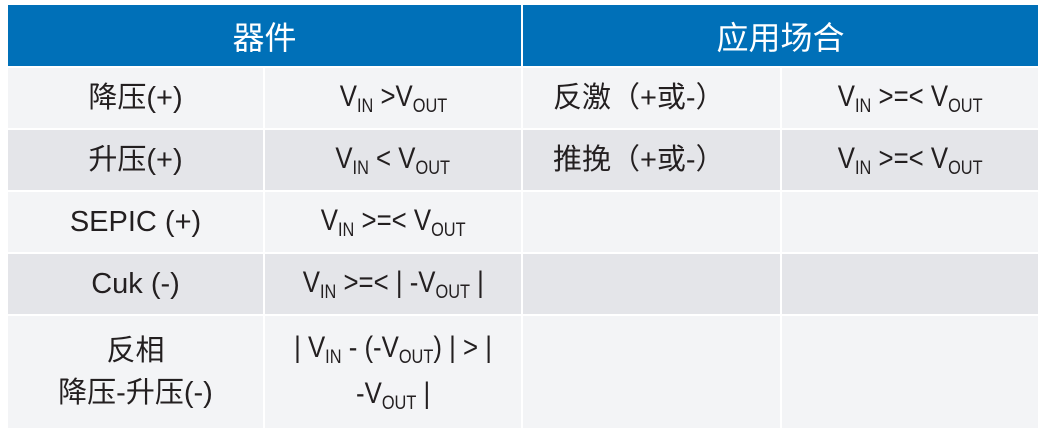 The width and height of the screenshot is (1041, 434). I want to click on device-name: 升压(+), so click(135, 159).